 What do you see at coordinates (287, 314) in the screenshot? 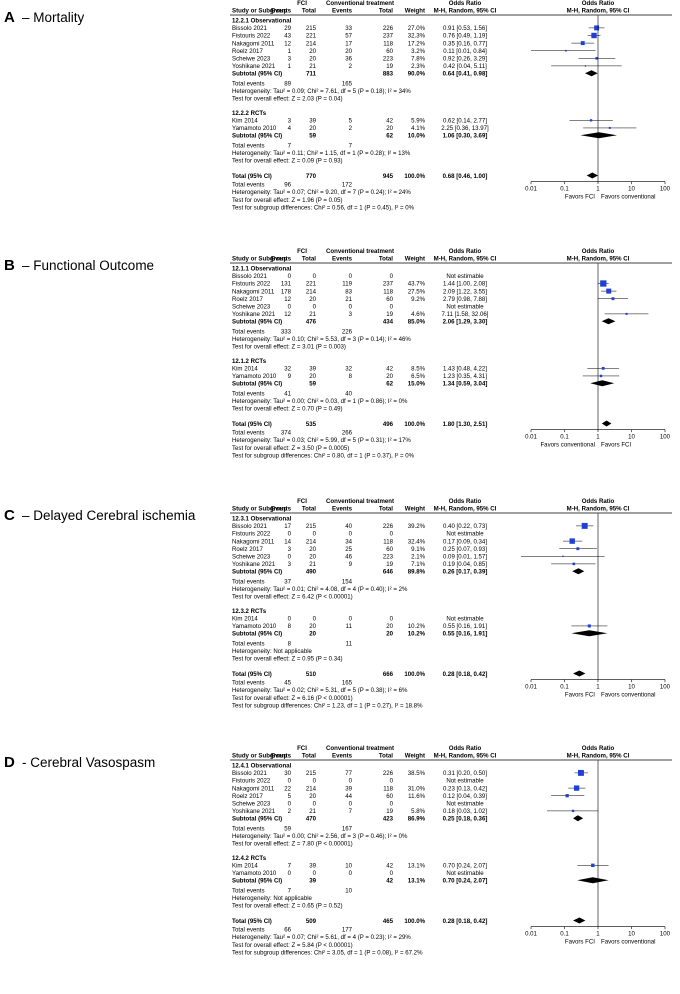
I see `study-events-fci: 12` at bounding box center [287, 314].